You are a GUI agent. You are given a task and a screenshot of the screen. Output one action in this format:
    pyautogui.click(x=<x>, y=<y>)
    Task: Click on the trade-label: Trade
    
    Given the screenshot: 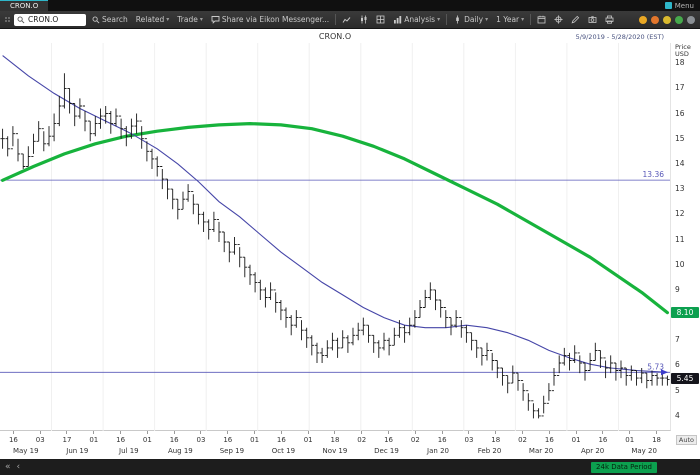 What is the action you would take?
    pyautogui.click(x=187, y=19)
    